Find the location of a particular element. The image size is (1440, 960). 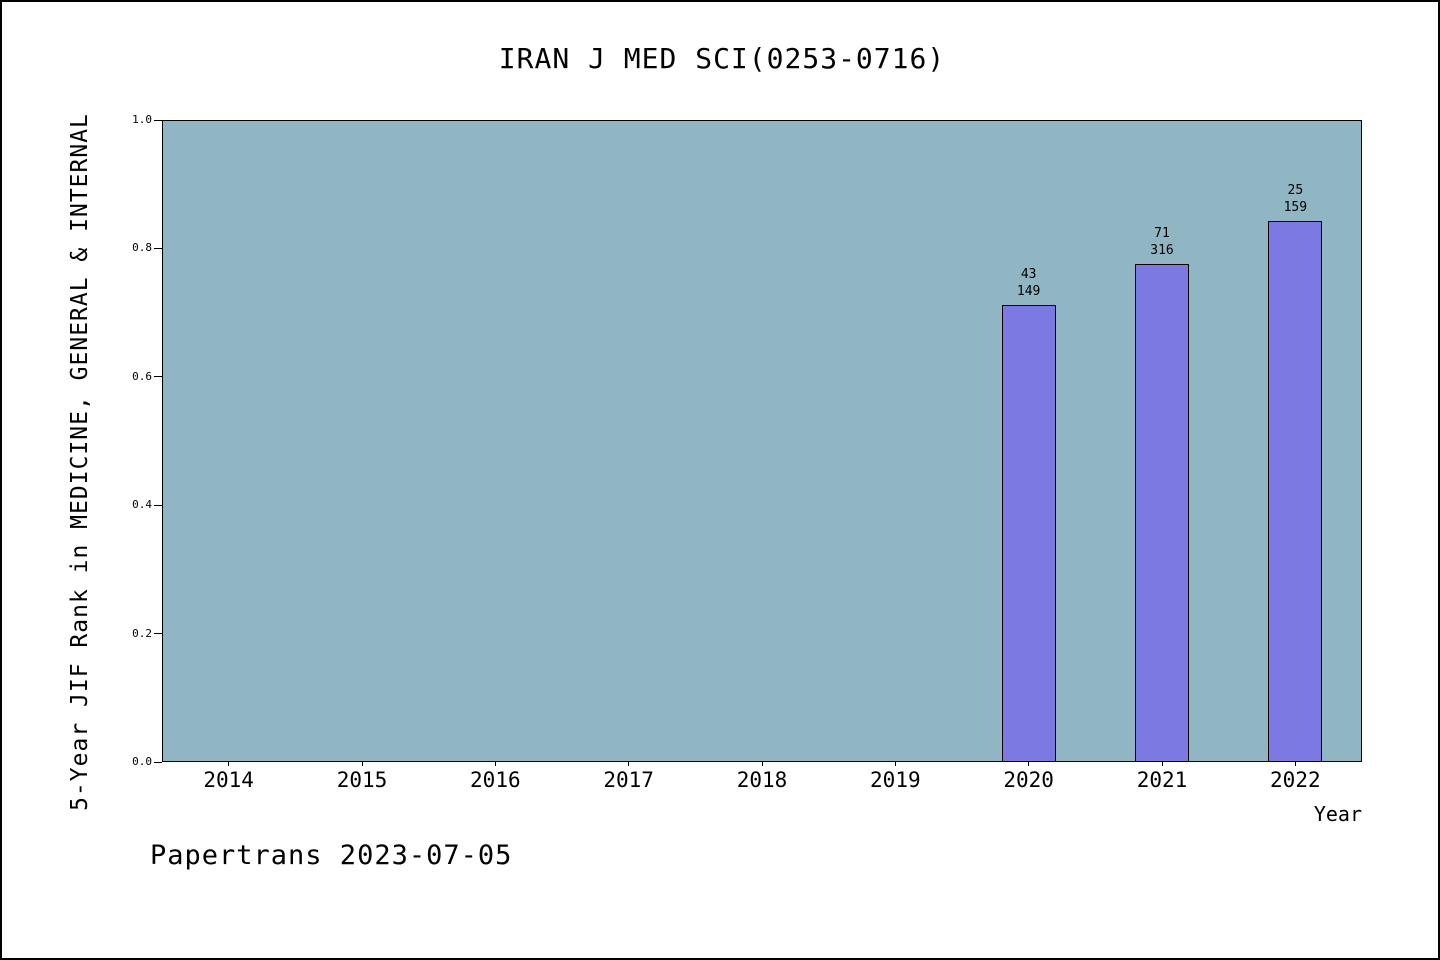

y-tick-label: 0.0 is located at coordinates (142, 761).